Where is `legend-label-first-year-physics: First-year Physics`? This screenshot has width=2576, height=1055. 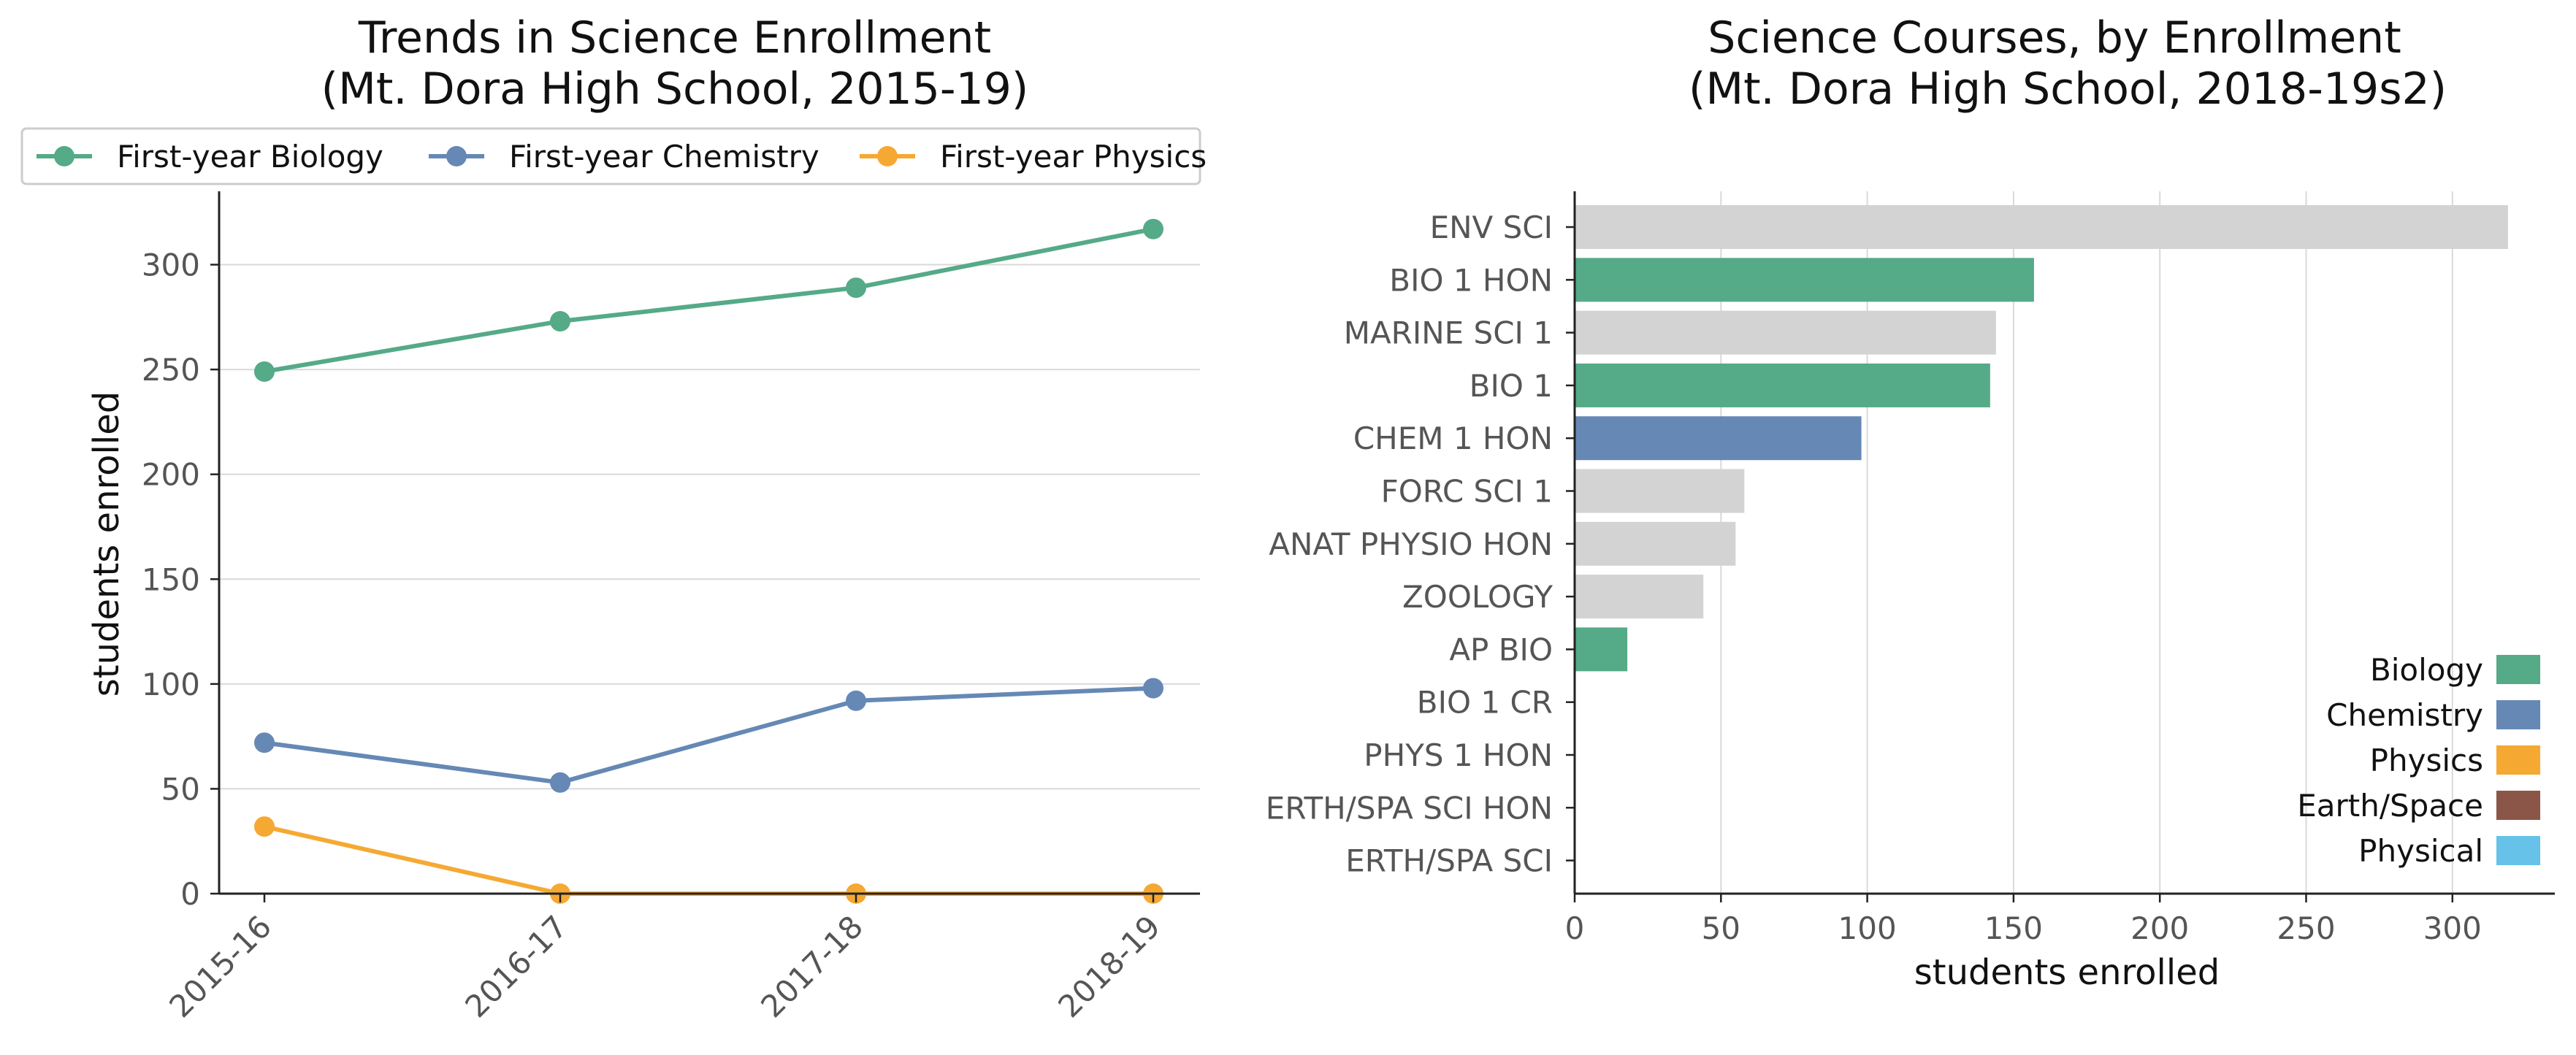
legend-label-first-year-physics: First-year Physics is located at coordinates (1073, 156).